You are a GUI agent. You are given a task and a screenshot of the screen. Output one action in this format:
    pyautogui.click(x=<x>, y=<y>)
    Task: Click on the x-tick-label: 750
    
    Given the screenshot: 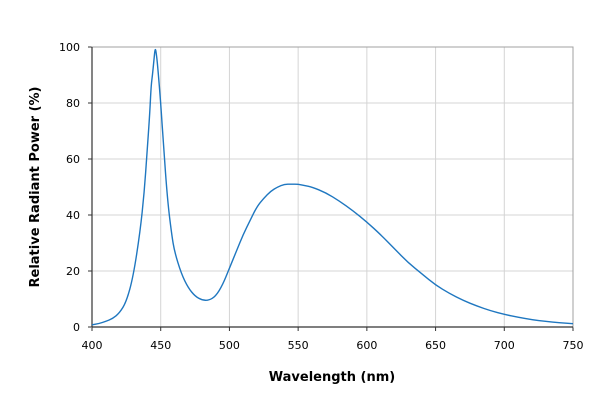 What is the action you would take?
    pyautogui.click(x=573, y=345)
    